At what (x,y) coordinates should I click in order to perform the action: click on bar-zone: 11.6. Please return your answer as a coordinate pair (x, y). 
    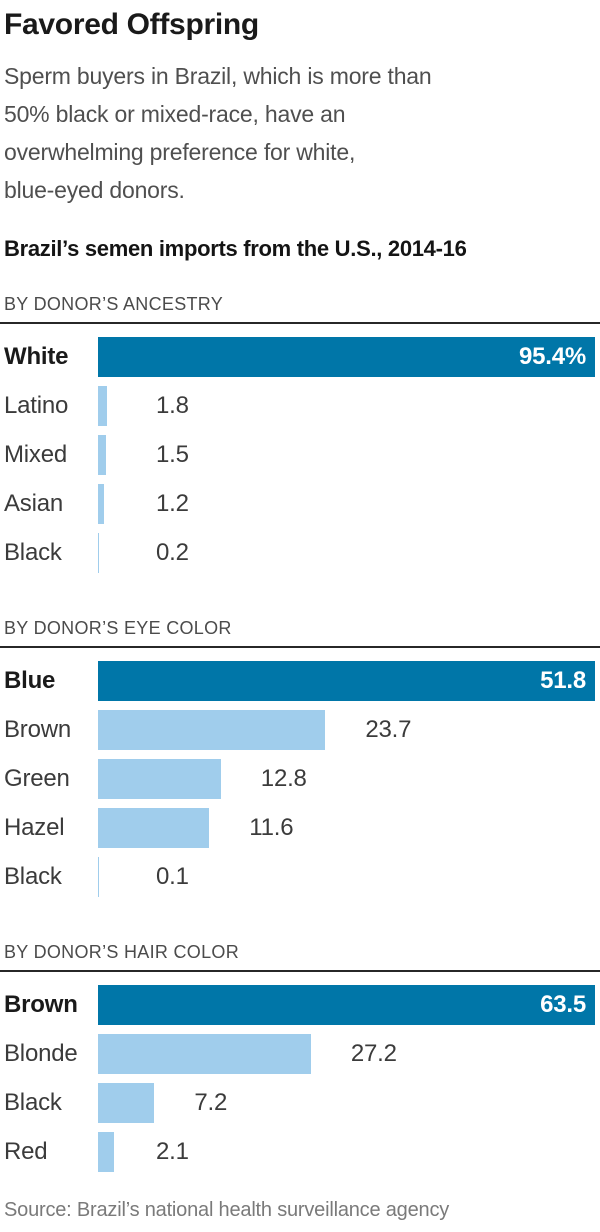
    Looking at the image, I should click on (346, 828).